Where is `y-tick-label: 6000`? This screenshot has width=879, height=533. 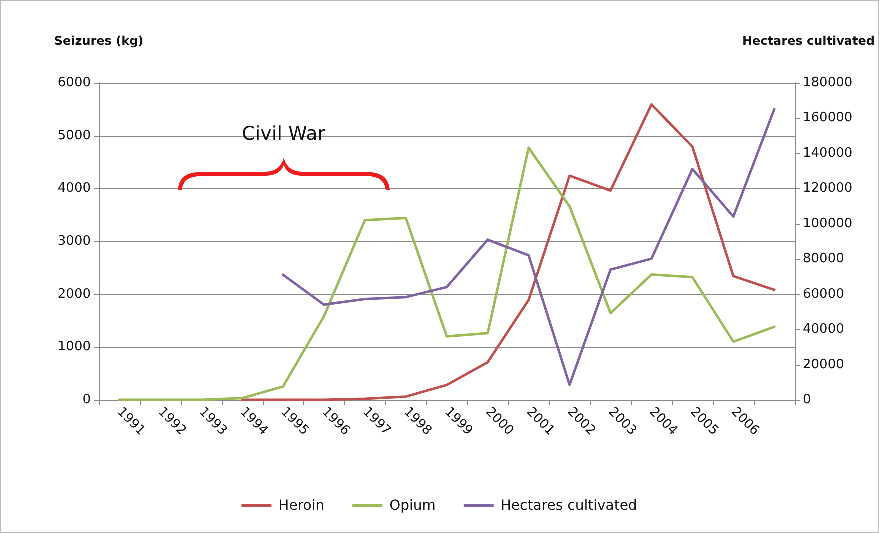 y-tick-label: 6000 is located at coordinates (74, 83).